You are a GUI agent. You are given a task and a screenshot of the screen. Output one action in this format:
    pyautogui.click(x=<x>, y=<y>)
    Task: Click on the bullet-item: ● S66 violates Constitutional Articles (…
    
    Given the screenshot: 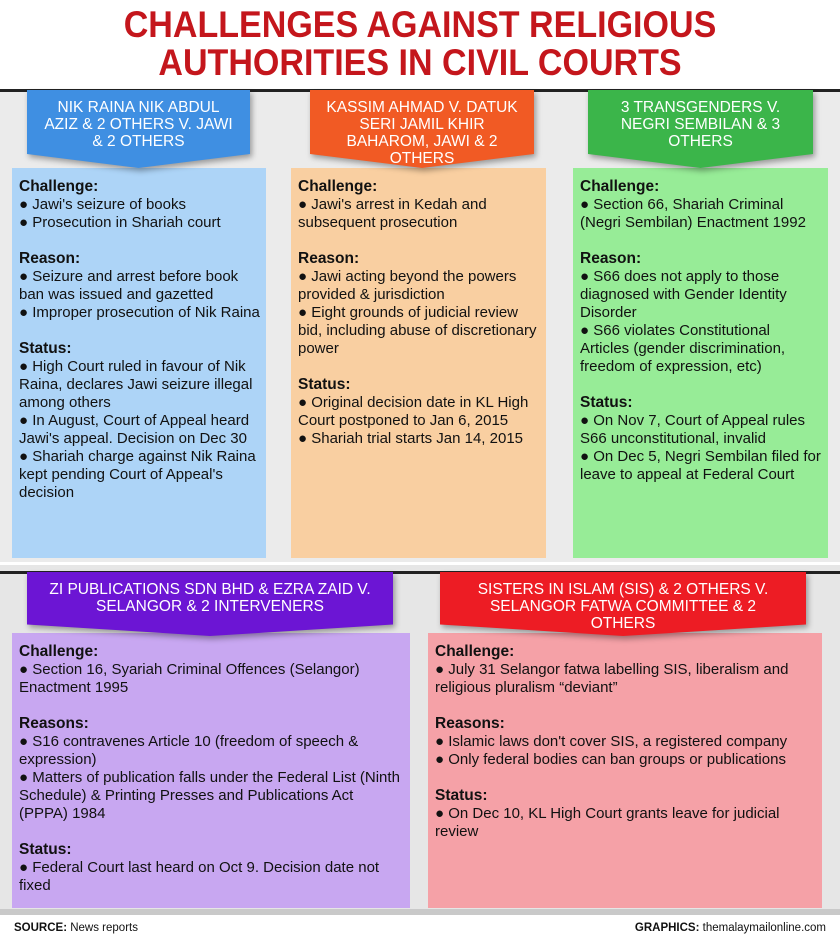 What is the action you would take?
    pyautogui.click(x=683, y=348)
    